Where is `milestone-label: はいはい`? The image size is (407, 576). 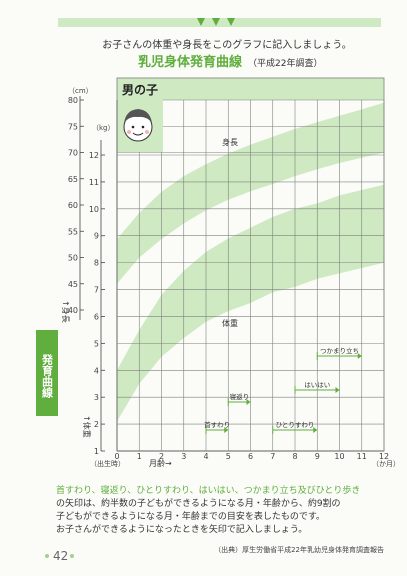
milestone-label: はいはい is located at coordinates (317, 385).